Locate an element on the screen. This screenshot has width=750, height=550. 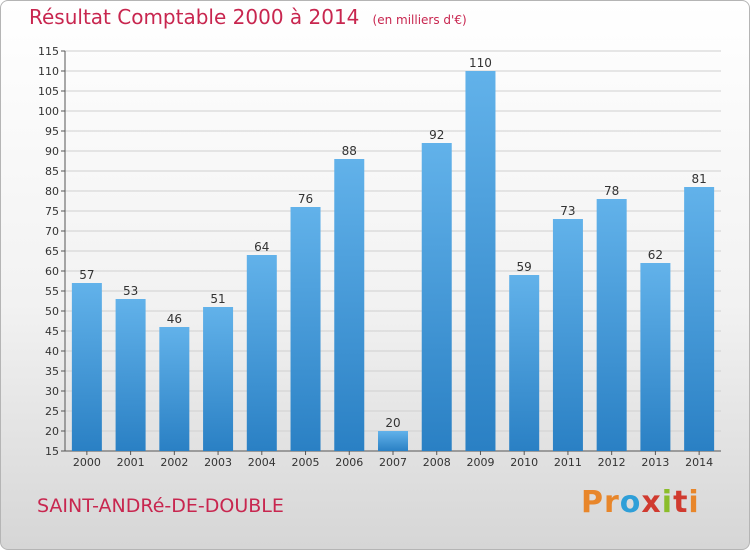
y-tick-label: 85 is located at coordinates (52, 171).